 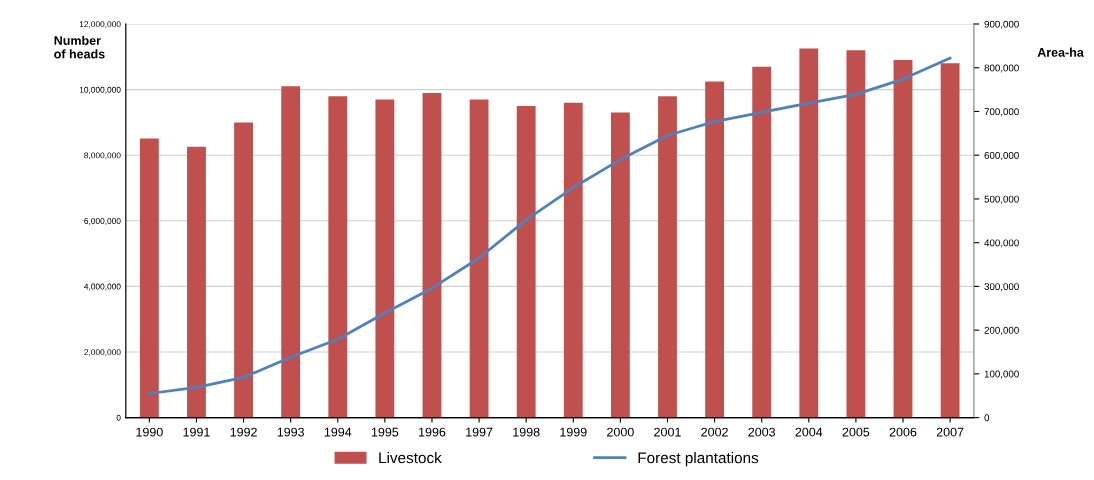 What do you see at coordinates (243, 432) in the screenshot?
I see `x-tick-label: 1992` at bounding box center [243, 432].